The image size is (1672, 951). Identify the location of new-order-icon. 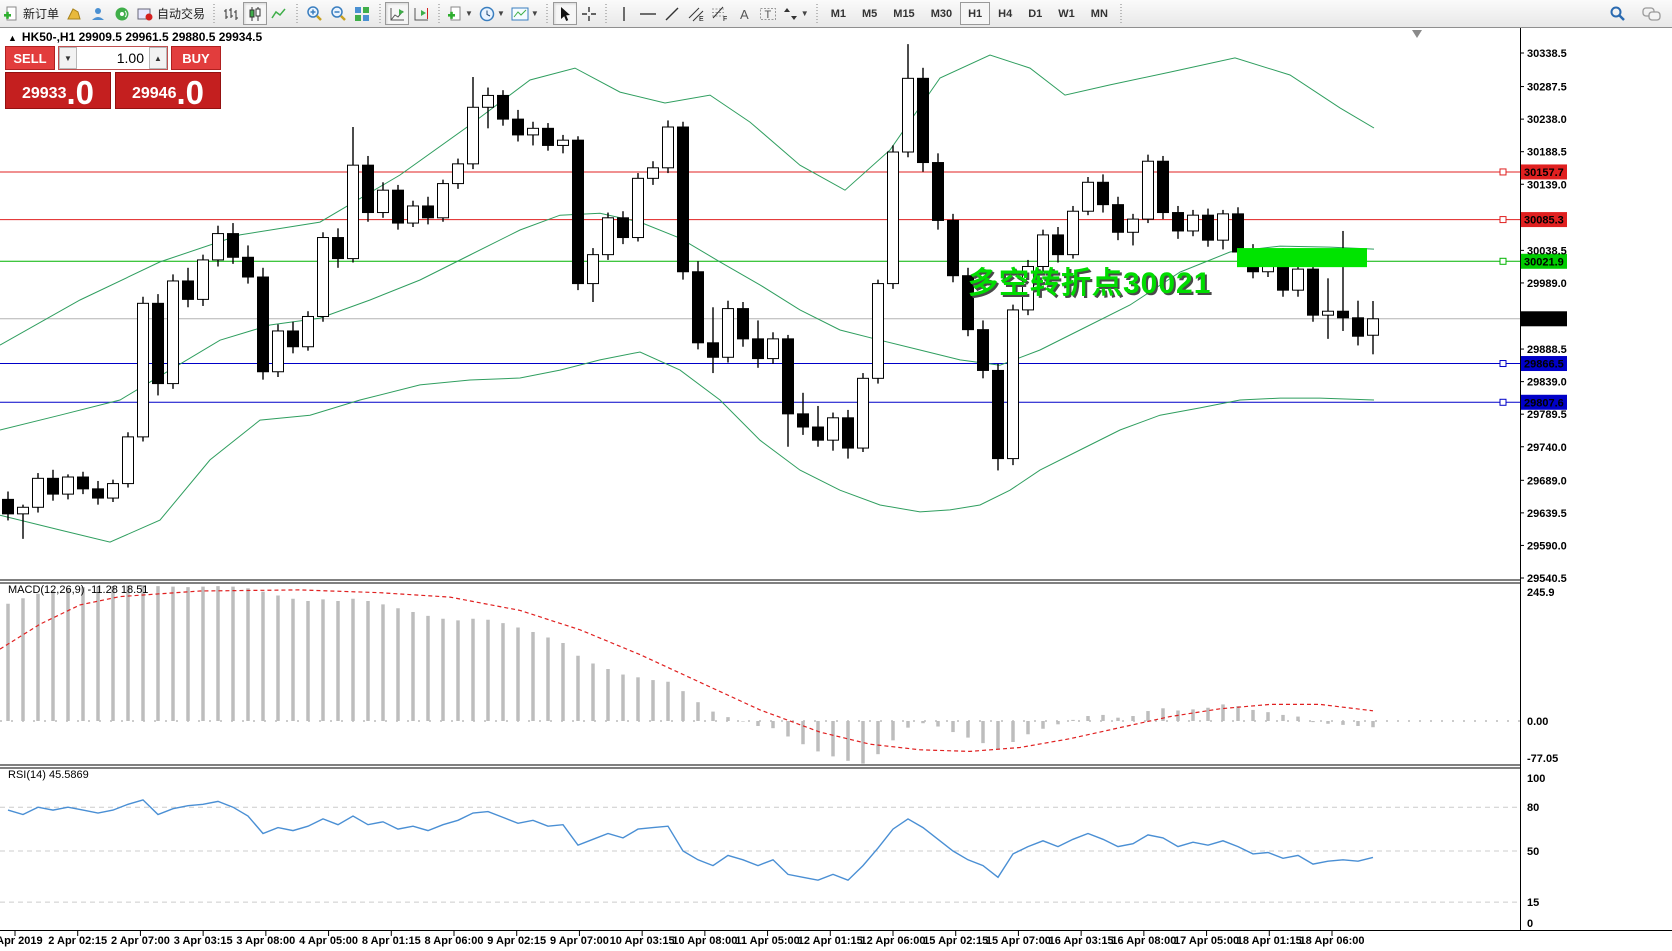
(11, 14).